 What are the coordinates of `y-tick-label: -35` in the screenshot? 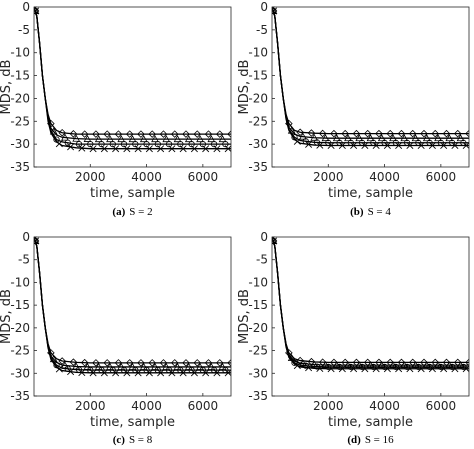 It's located at (258, 167).